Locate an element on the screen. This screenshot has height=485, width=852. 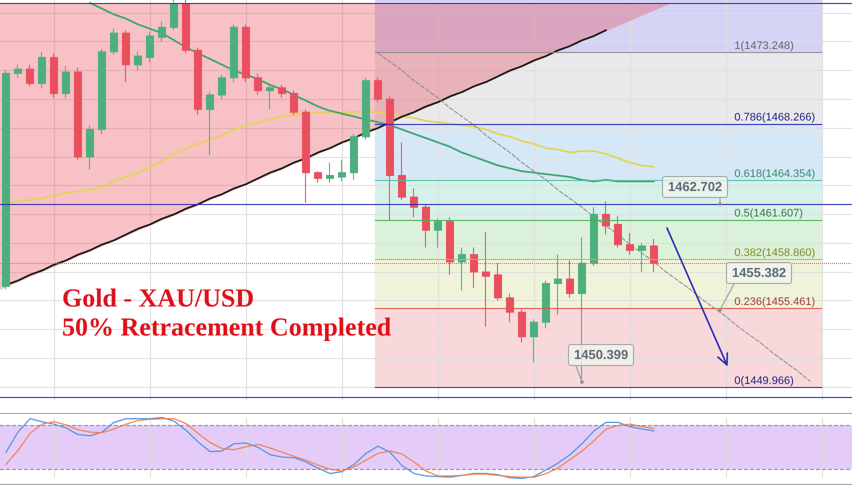
ref-line-label: 0.786(1468.266) is located at coordinates (775, 118).